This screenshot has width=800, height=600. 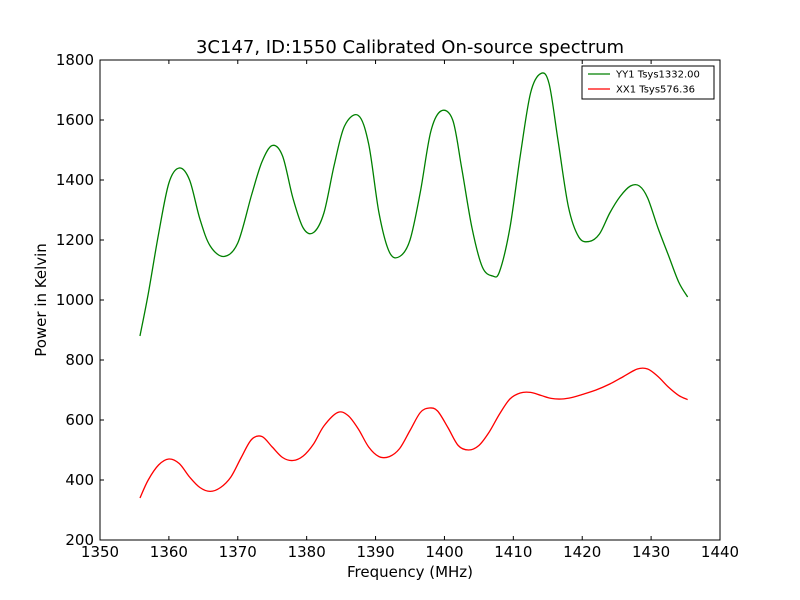 I want to click on legend: YY1 Tsys1332.00 XX1 Tsys576.36, so click(x=648, y=82).